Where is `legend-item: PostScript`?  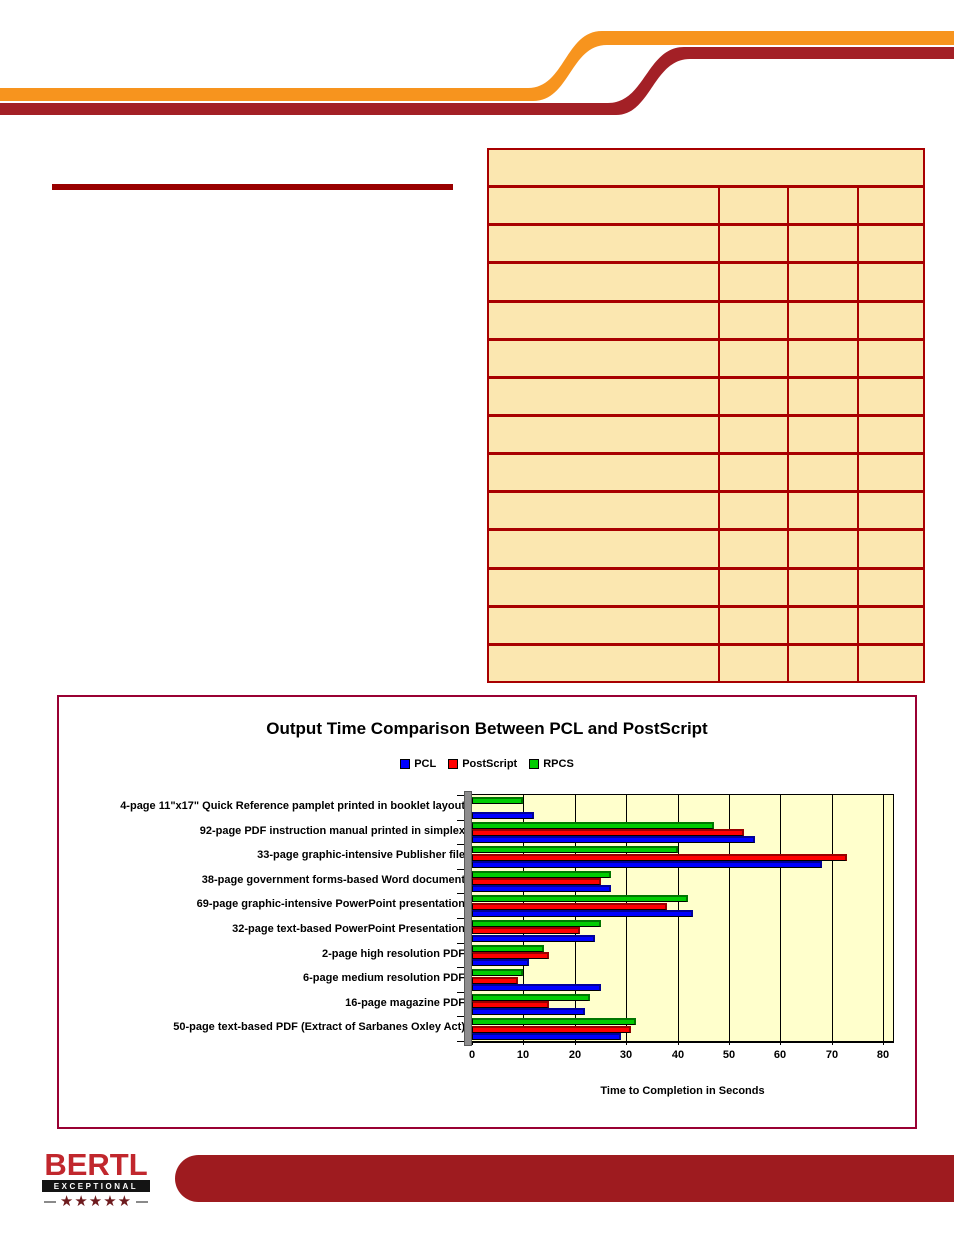
legend-item: PostScript is located at coordinates (482, 764).